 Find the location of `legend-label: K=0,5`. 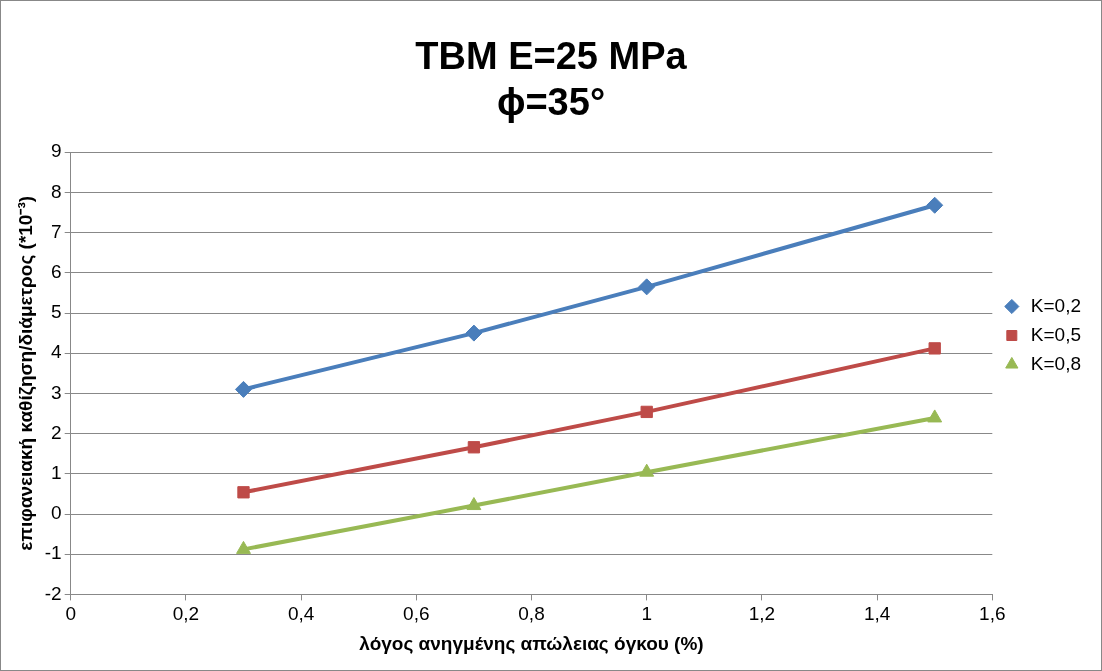

legend-label: K=0,5 is located at coordinates (1056, 334).